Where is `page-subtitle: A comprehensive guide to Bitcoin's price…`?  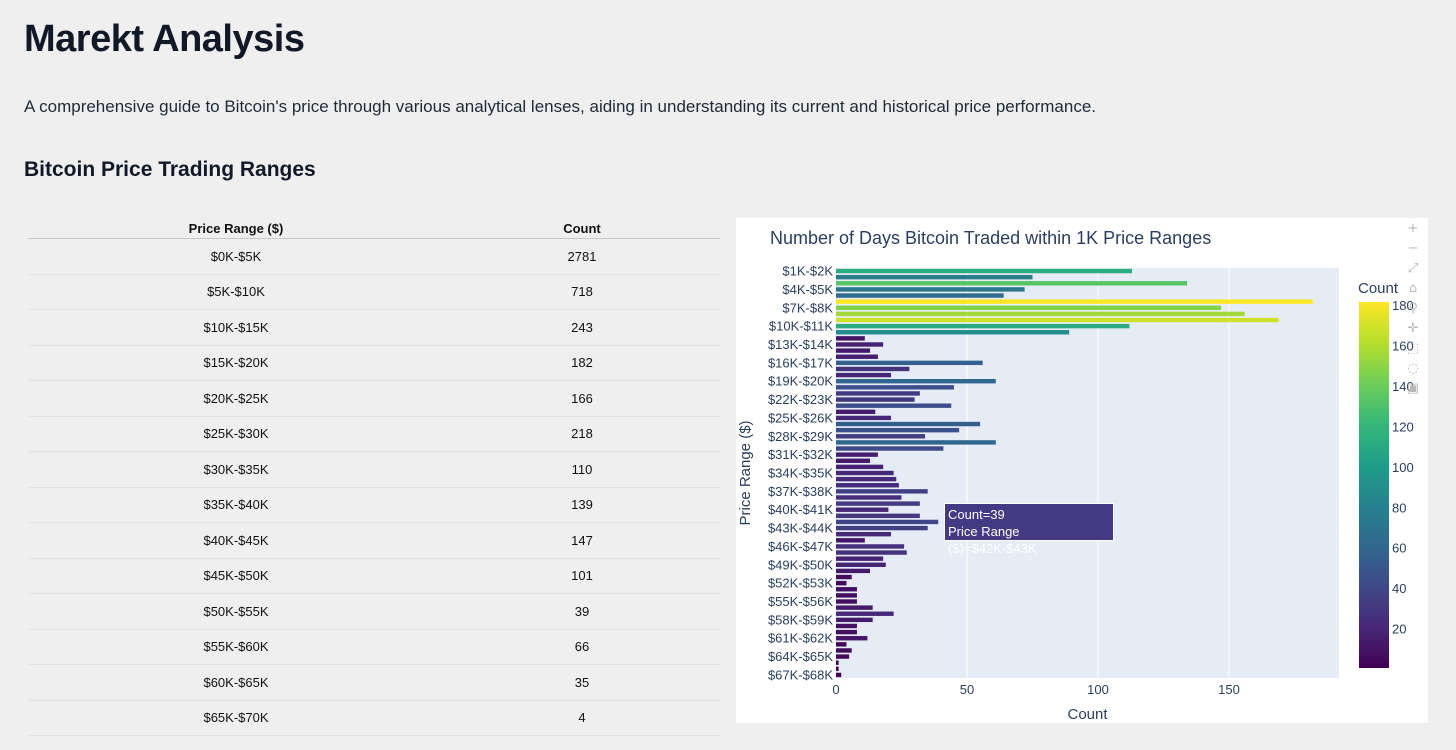 page-subtitle: A comprehensive guide to Bitcoin's price… is located at coordinates (560, 106).